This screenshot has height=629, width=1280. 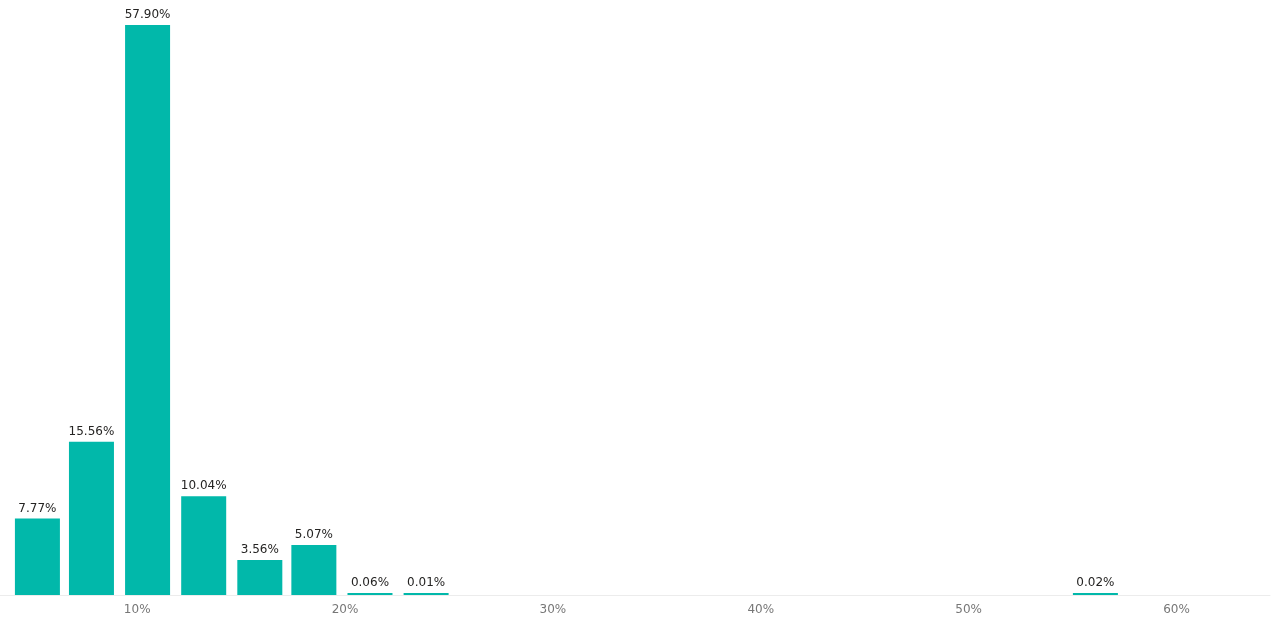 I want to click on x-tick-label: 10%, so click(x=137, y=609).